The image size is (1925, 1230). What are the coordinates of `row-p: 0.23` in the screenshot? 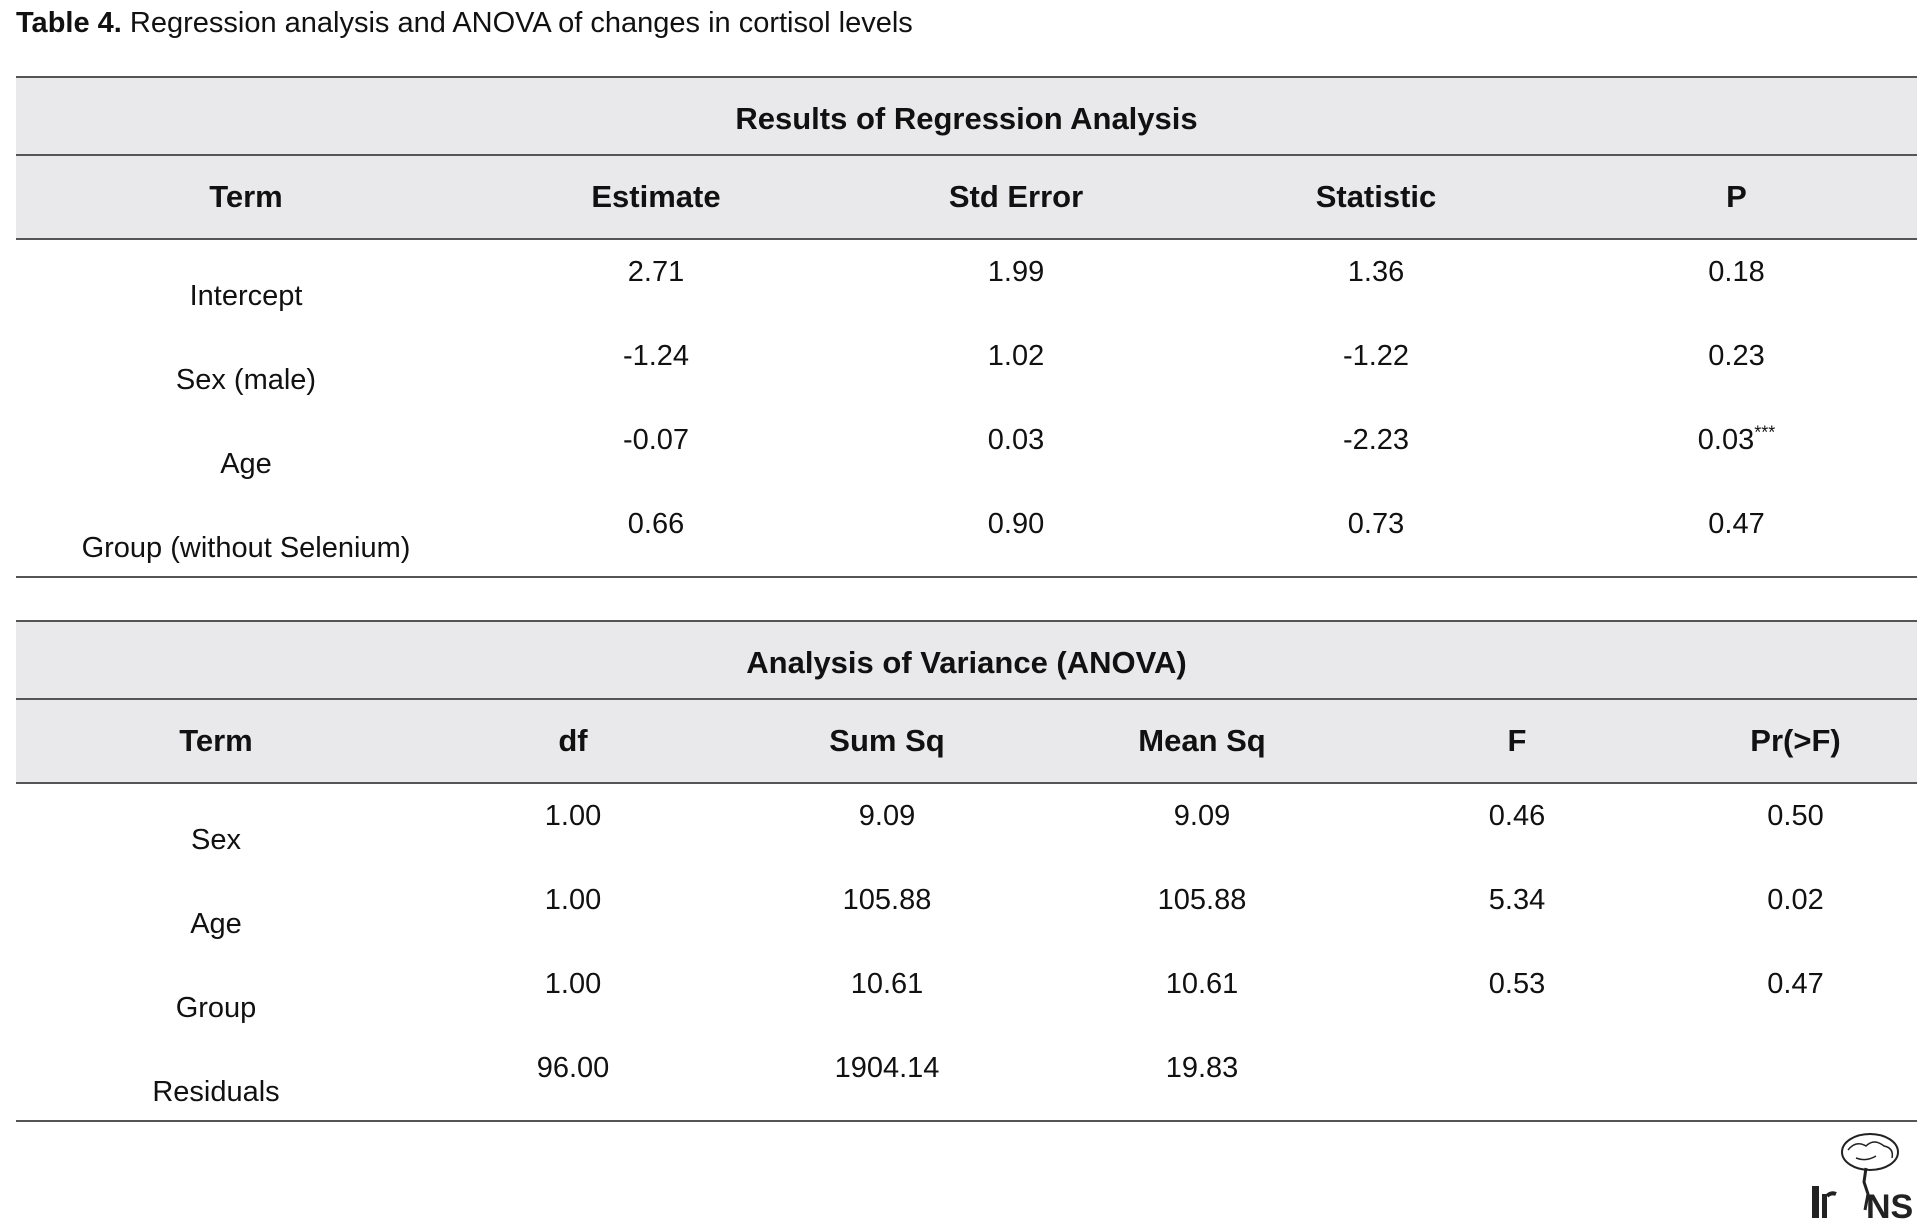 It's located at (1736, 366).